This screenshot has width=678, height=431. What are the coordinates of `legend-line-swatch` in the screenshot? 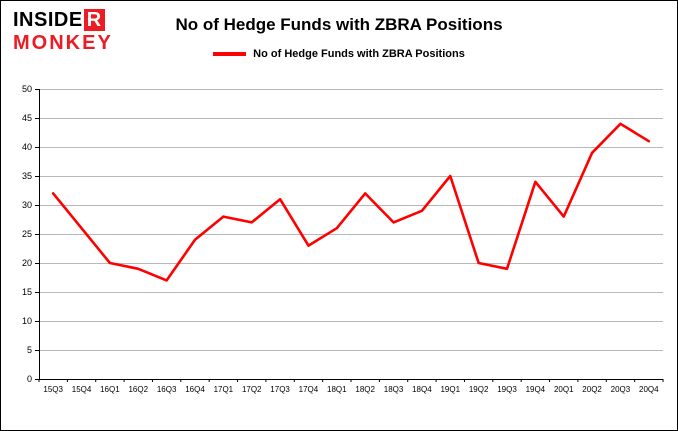 It's located at (230, 54).